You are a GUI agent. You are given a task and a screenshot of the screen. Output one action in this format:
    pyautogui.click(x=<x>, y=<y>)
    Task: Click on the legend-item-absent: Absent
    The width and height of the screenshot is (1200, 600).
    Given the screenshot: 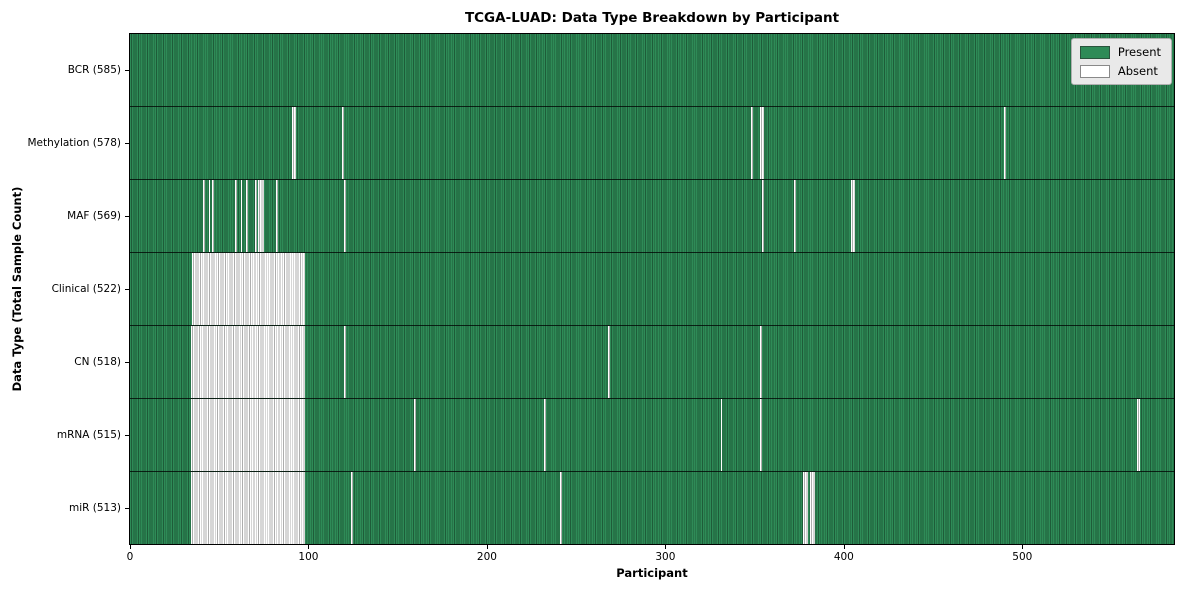 What is the action you would take?
    pyautogui.click(x=1120, y=71)
    